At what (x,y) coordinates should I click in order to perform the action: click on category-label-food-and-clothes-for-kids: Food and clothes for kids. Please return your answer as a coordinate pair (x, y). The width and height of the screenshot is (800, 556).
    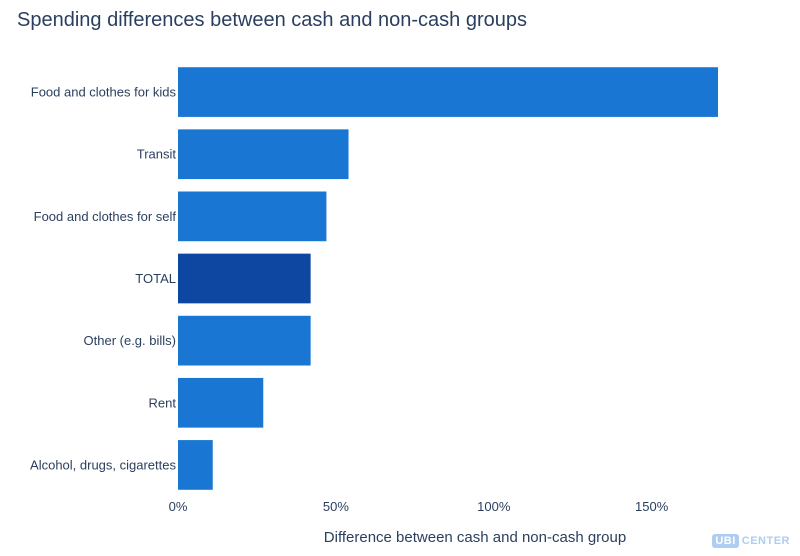
    Looking at the image, I should click on (104, 92).